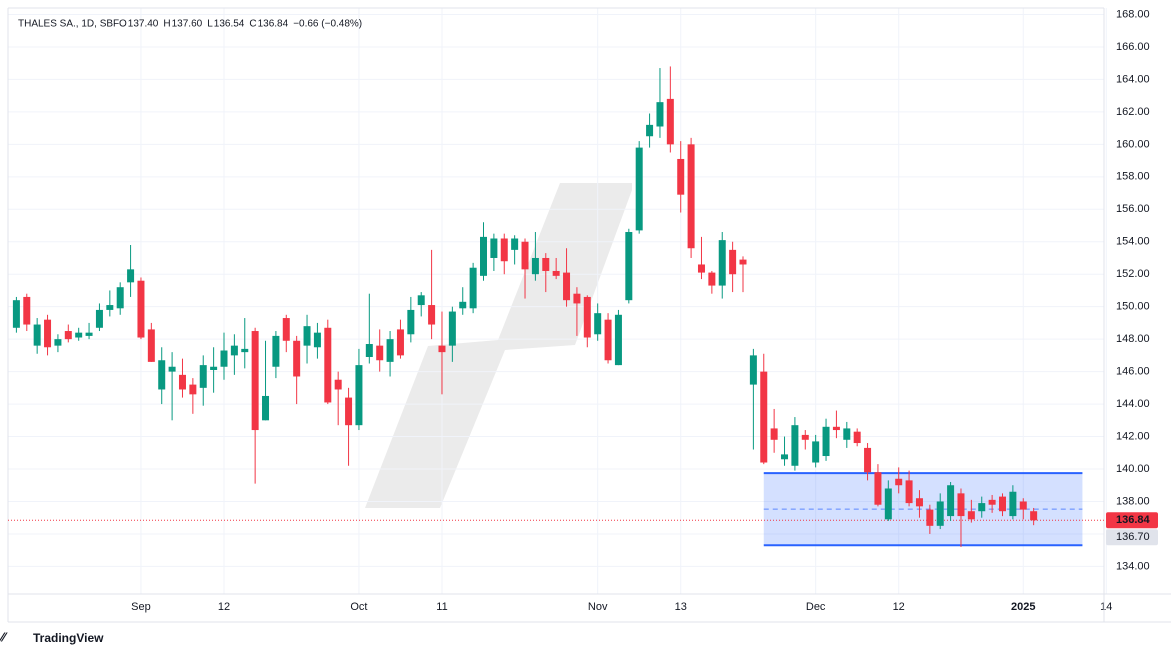  I want to click on ohlc-value: 136.84, so click(273, 24).